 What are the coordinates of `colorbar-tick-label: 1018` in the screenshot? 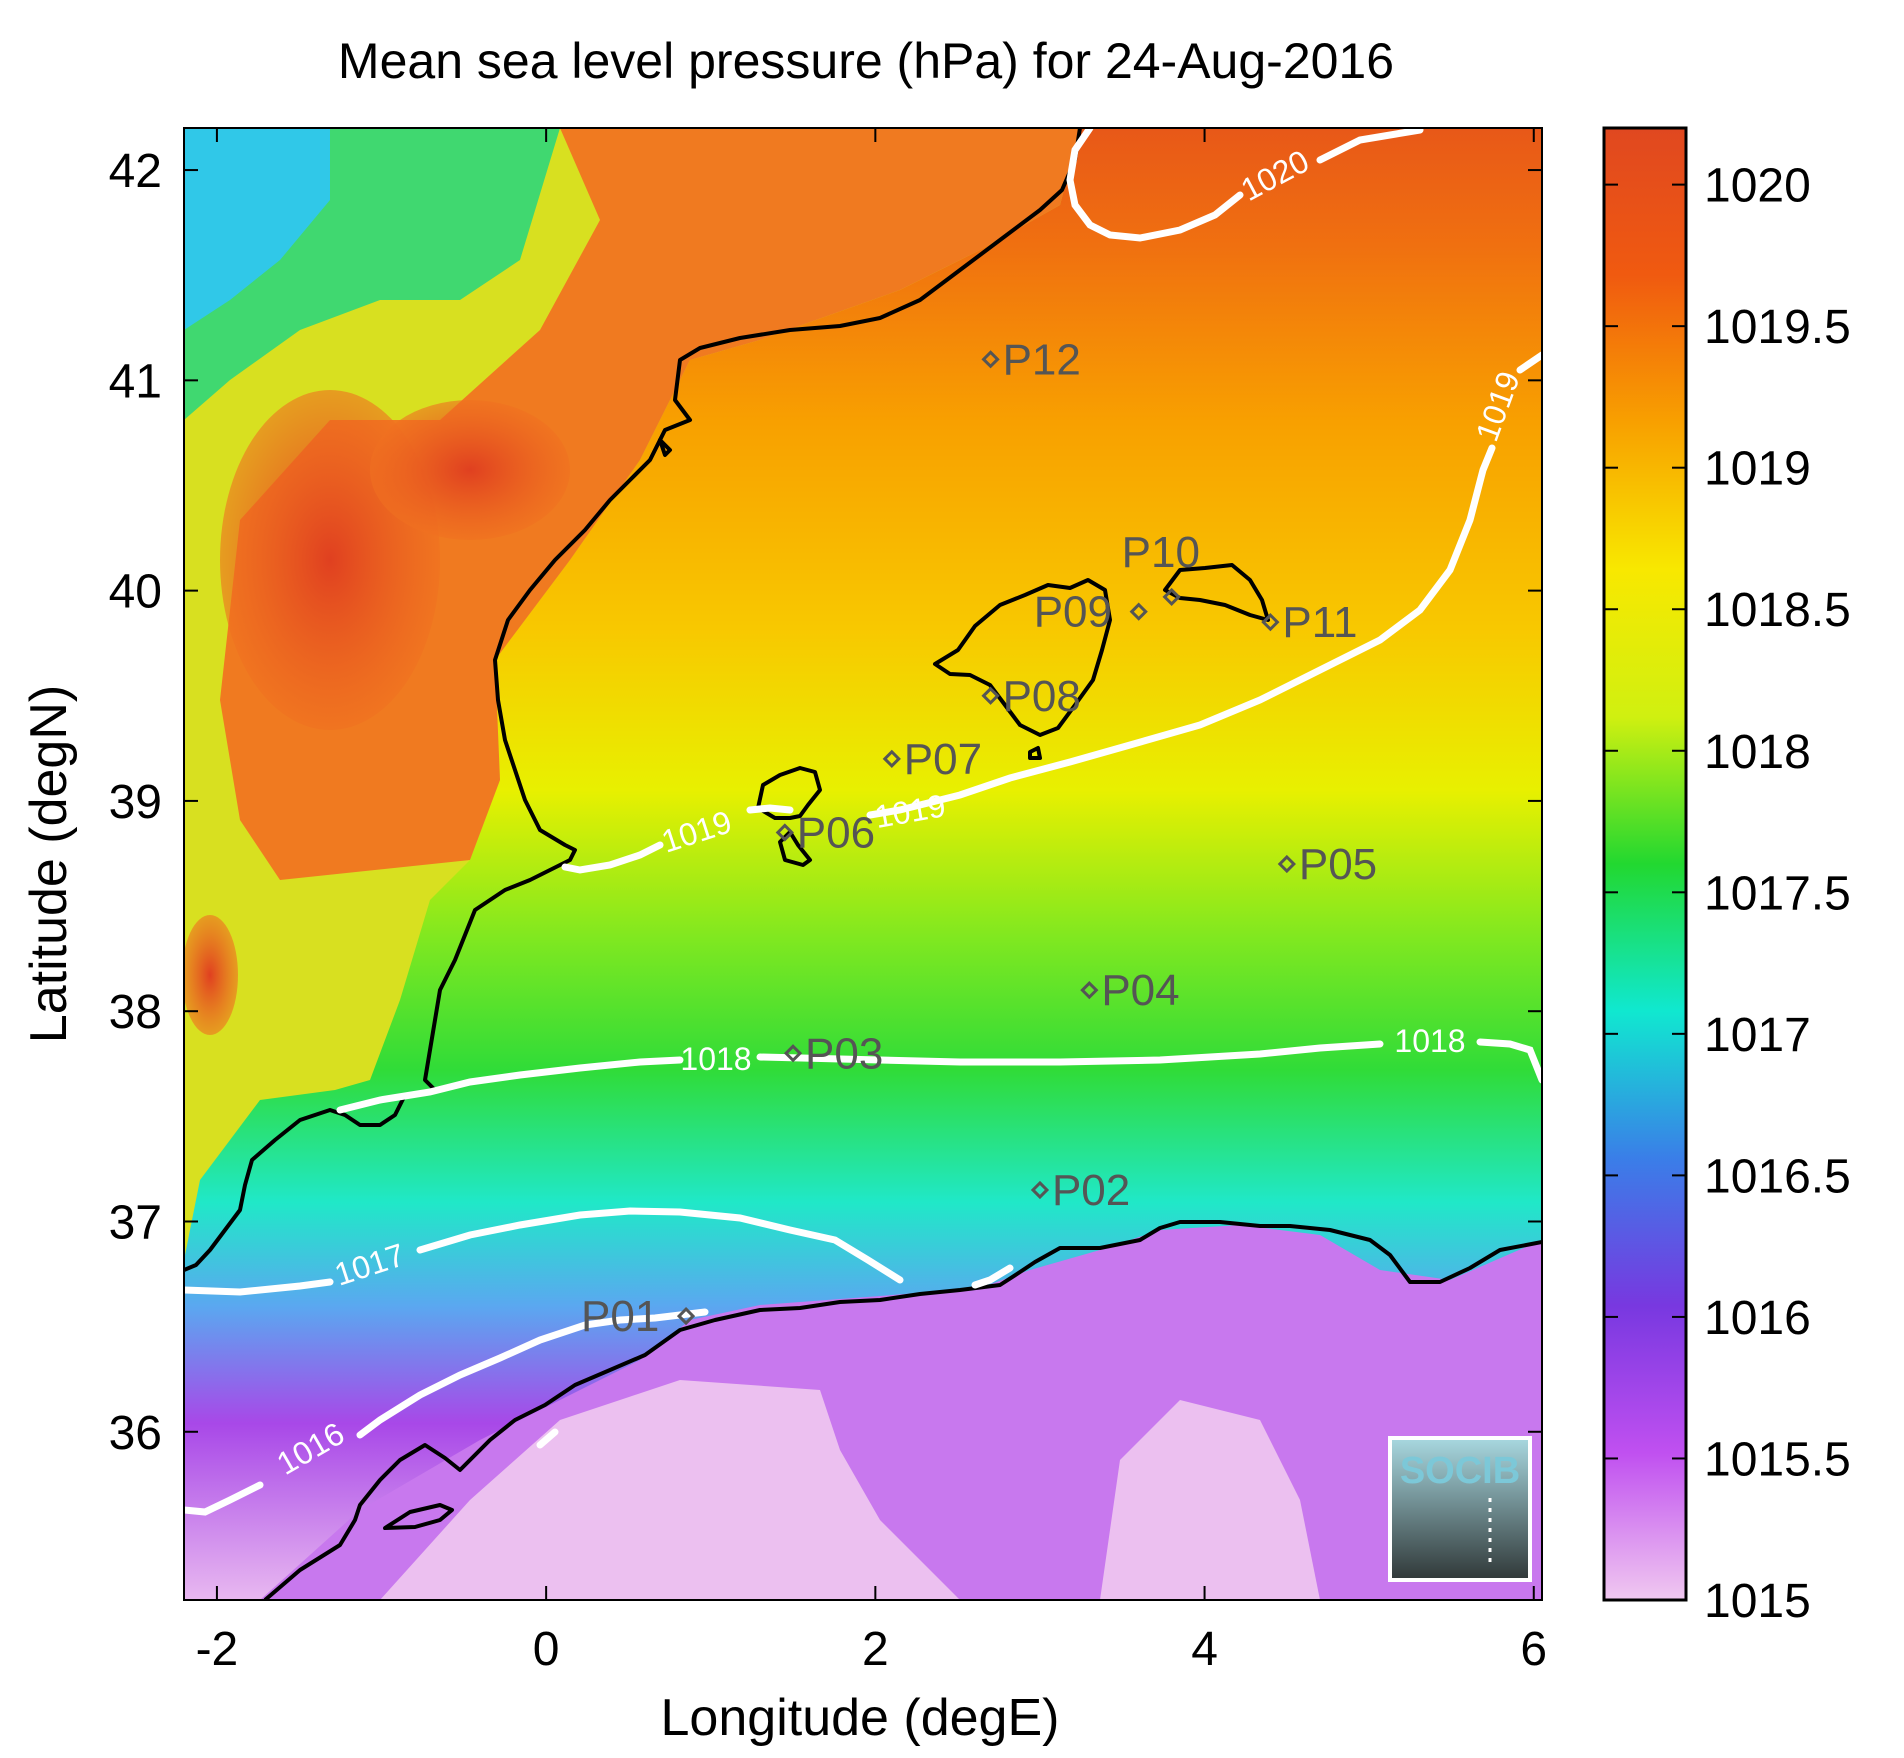 It's located at (1757, 752).